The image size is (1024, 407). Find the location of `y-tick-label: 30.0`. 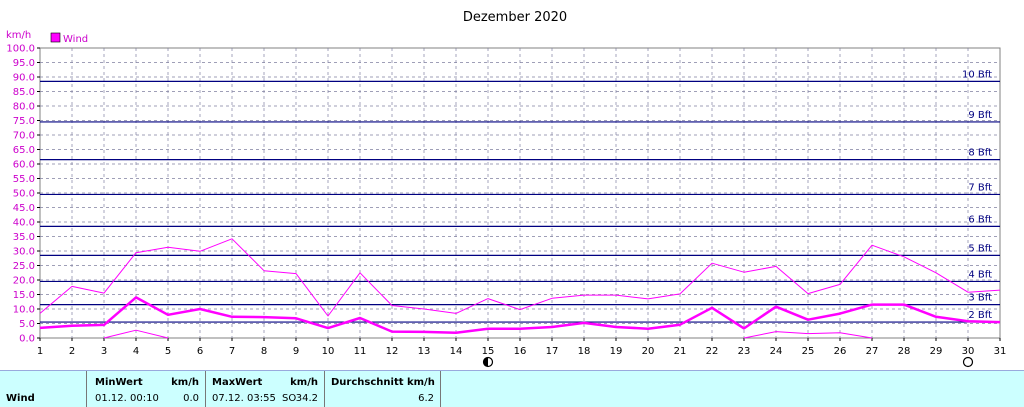

y-tick-label: 30.0 is located at coordinates (24, 252).